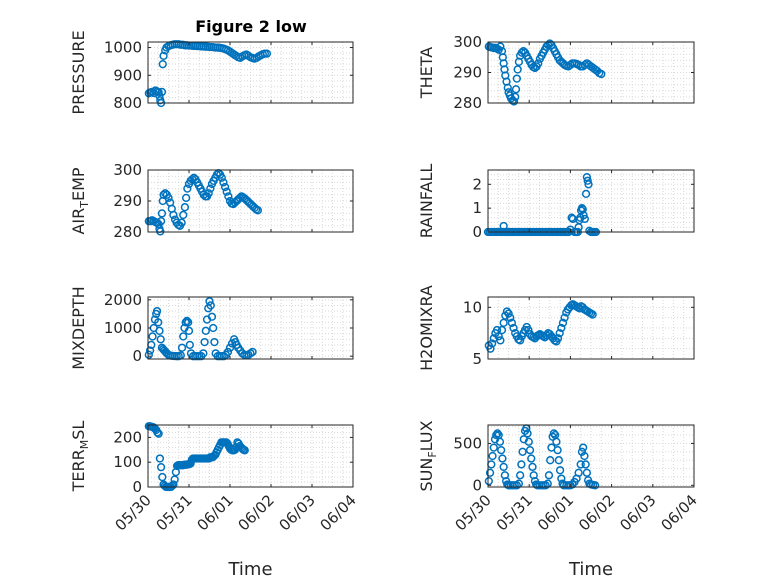 Image resolution: width=778 pixels, height=583 pixels. I want to click on ytick-label-0-2: 1000, so click(123, 48).